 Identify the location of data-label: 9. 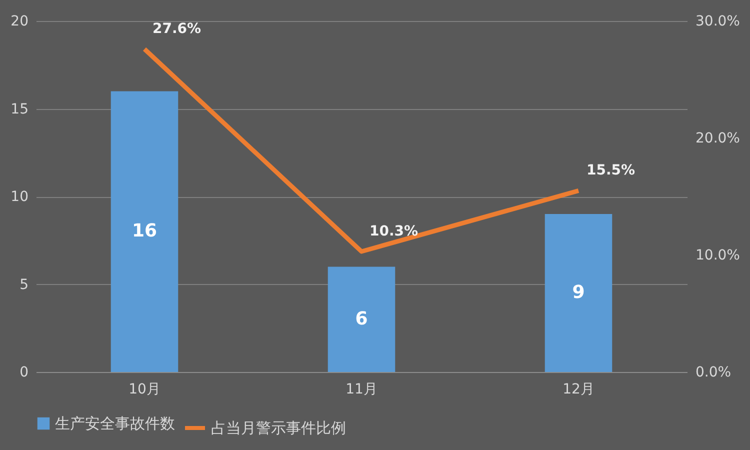
(578, 293).